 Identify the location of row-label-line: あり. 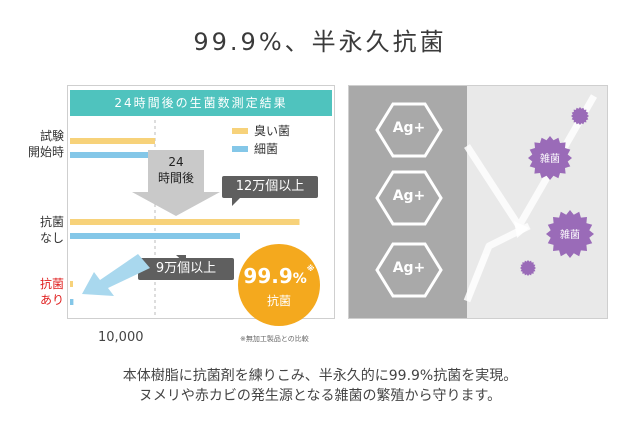
(51, 300).